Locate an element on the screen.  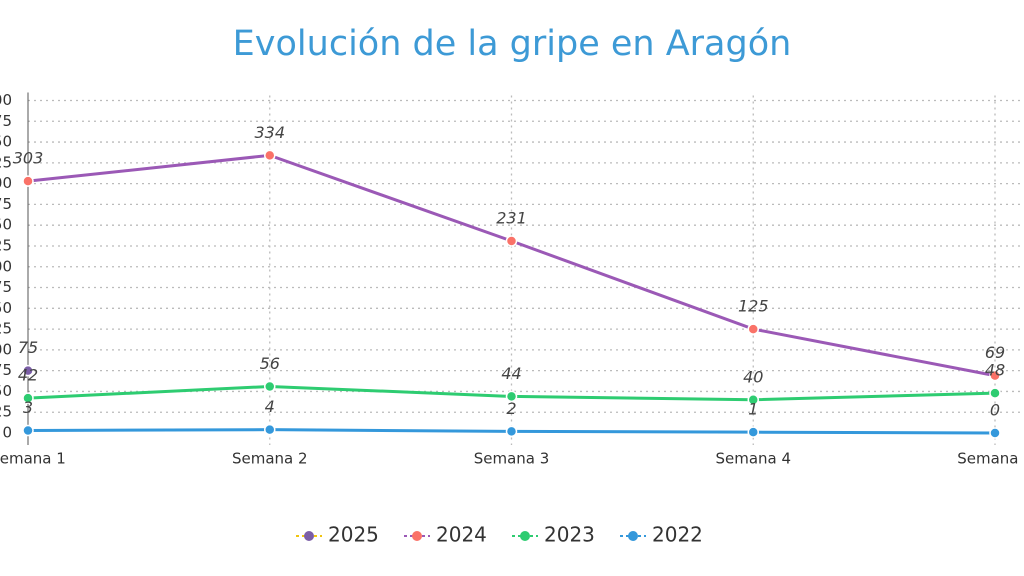
value-label: 334 is located at coordinates (269, 132).